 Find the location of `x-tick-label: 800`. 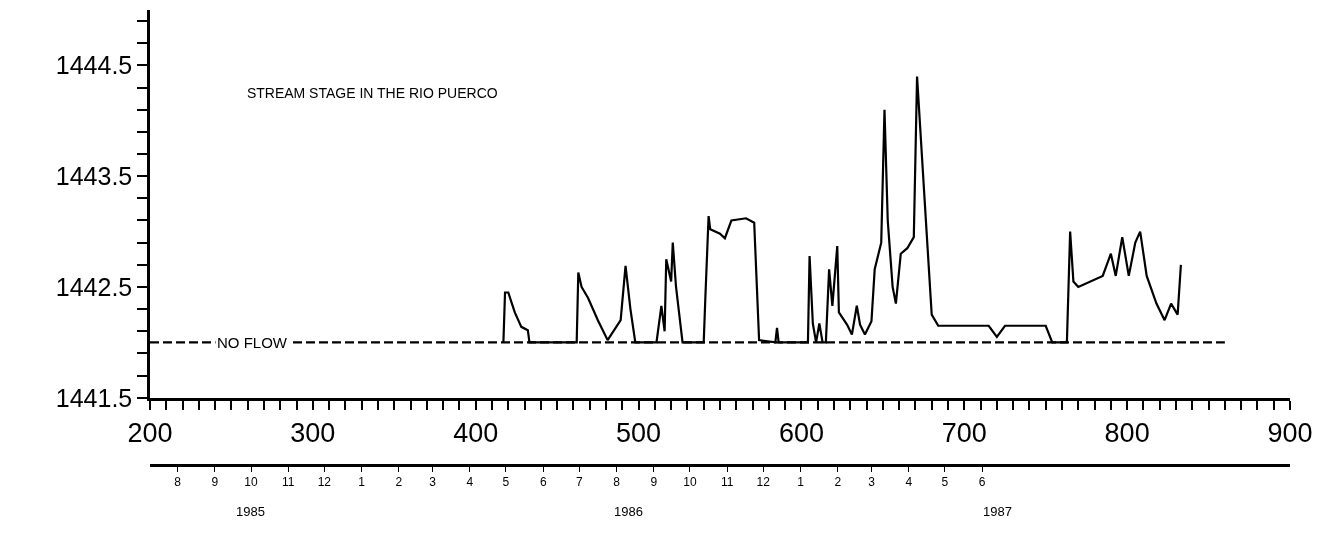

x-tick-label: 800 is located at coordinates (1127, 432).